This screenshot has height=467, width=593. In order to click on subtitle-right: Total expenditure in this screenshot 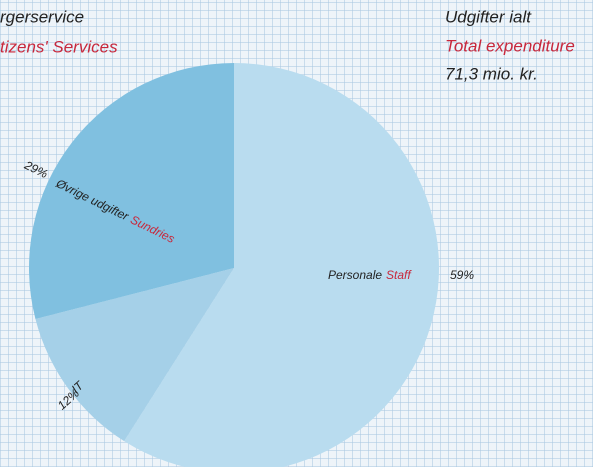, I will do `click(510, 45)`.